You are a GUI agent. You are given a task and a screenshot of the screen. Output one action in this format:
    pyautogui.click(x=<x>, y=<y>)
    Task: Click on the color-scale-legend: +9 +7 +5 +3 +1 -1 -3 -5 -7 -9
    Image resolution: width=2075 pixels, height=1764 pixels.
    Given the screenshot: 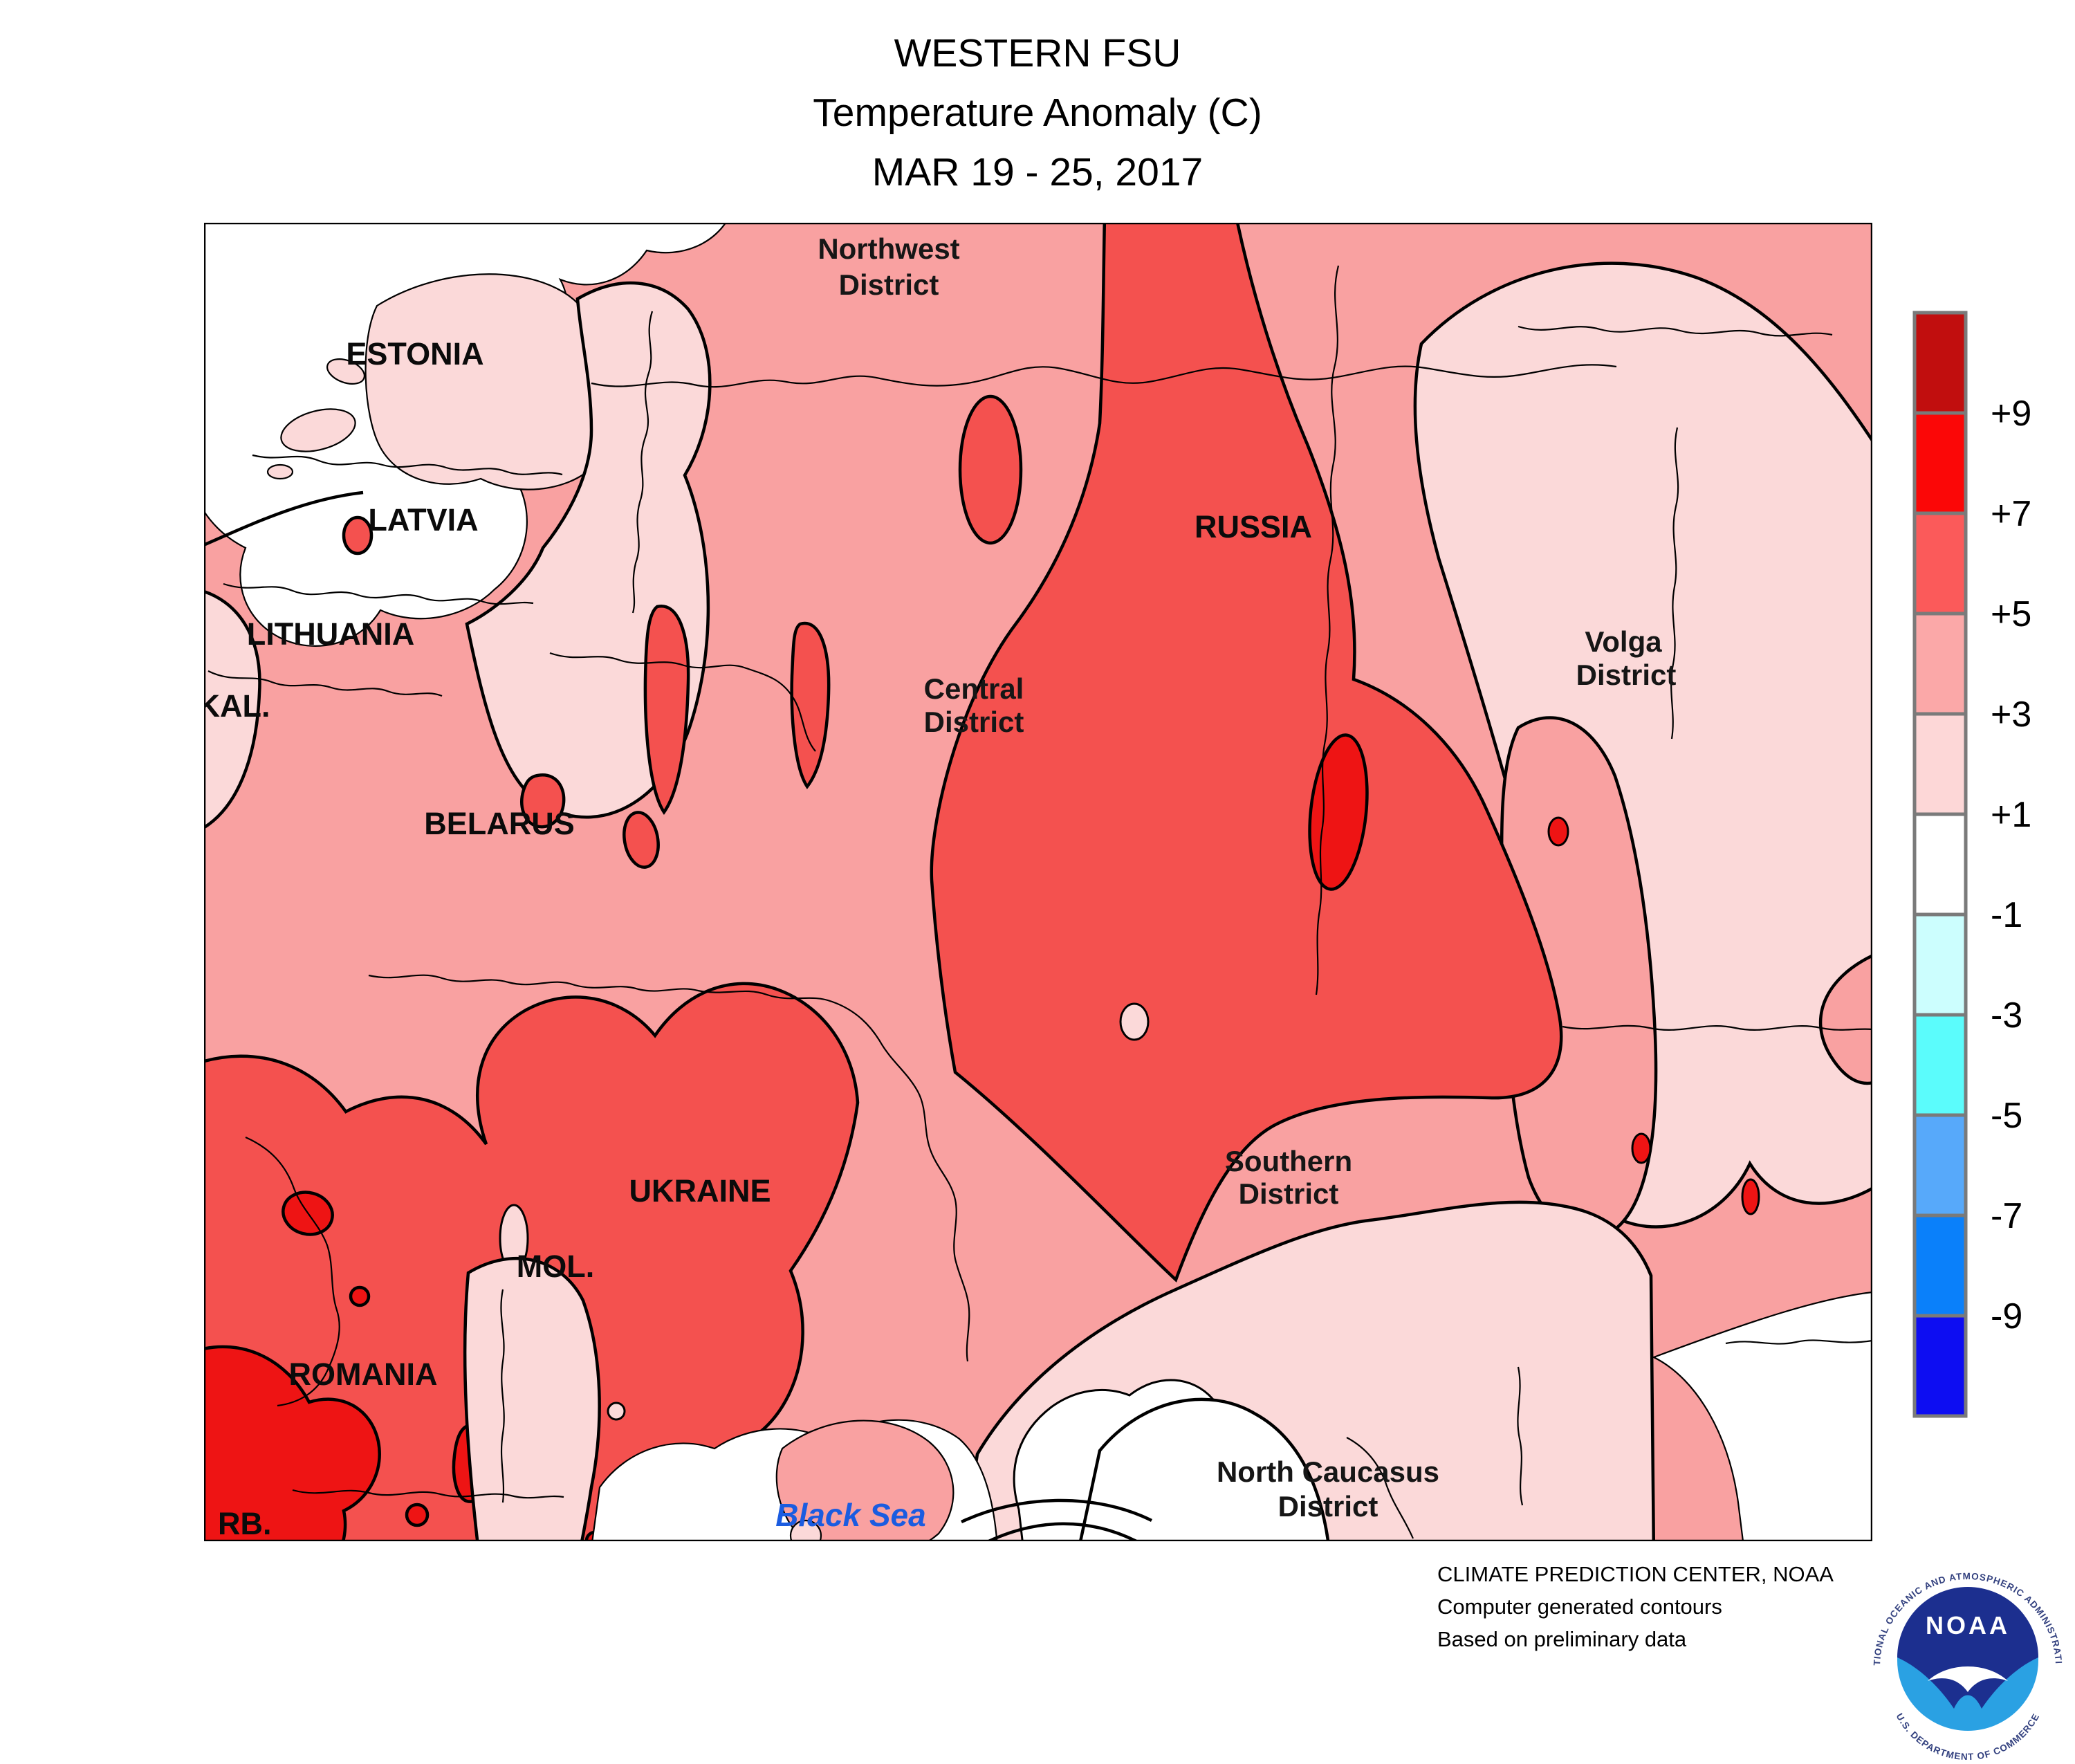 What is the action you would take?
    pyautogui.click(x=1992, y=886)
    